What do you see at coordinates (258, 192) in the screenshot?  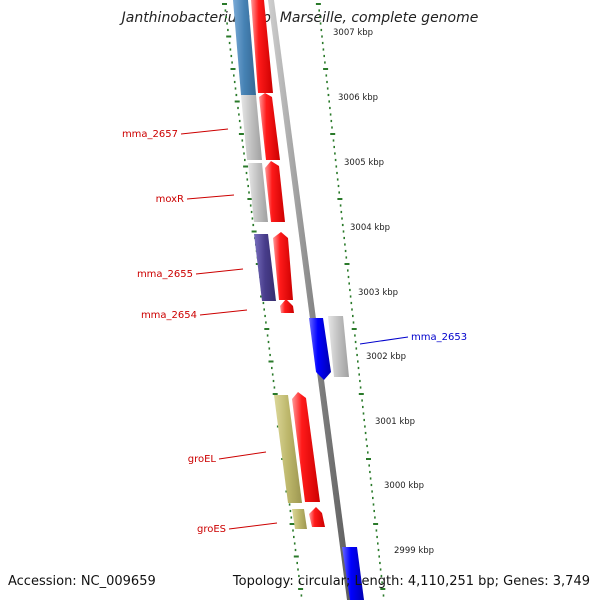 I see `cog-bar-gray-moxr` at bounding box center [258, 192].